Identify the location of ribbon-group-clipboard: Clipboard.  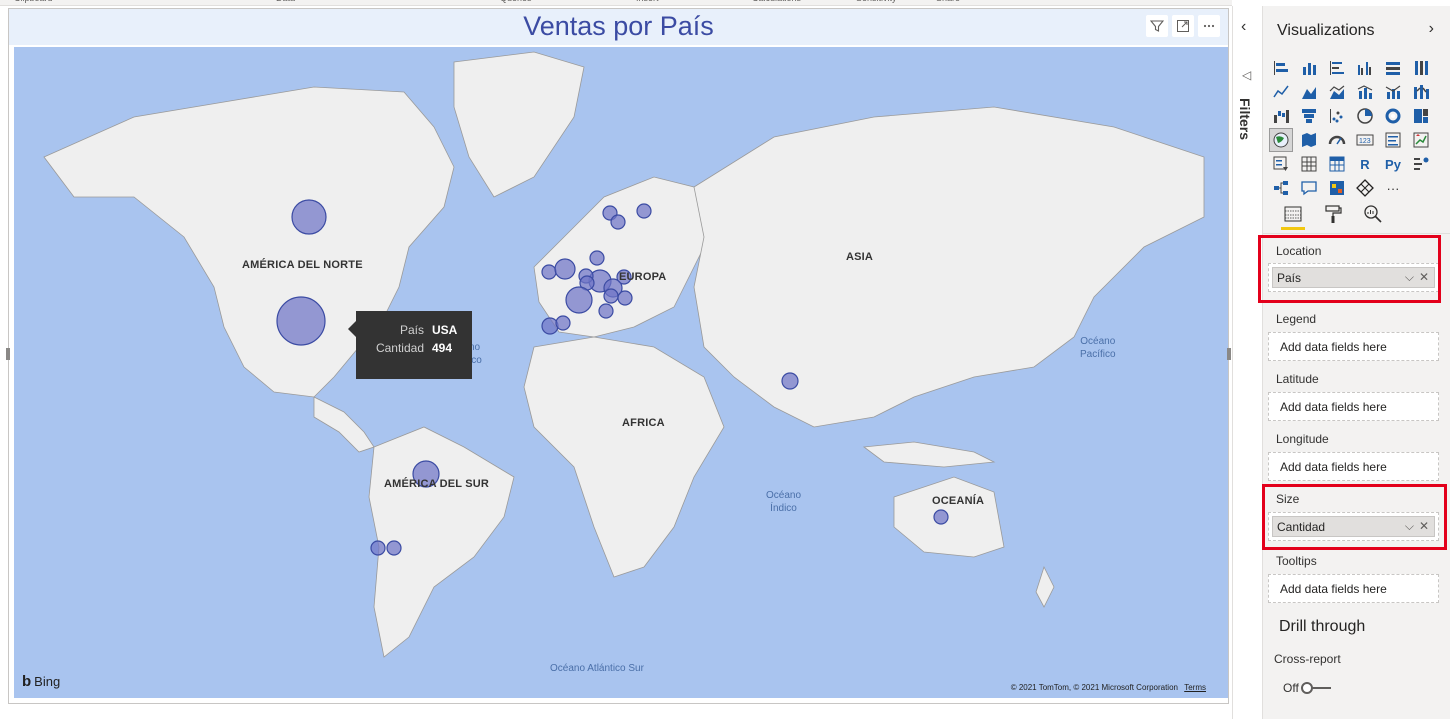
(33, 1).